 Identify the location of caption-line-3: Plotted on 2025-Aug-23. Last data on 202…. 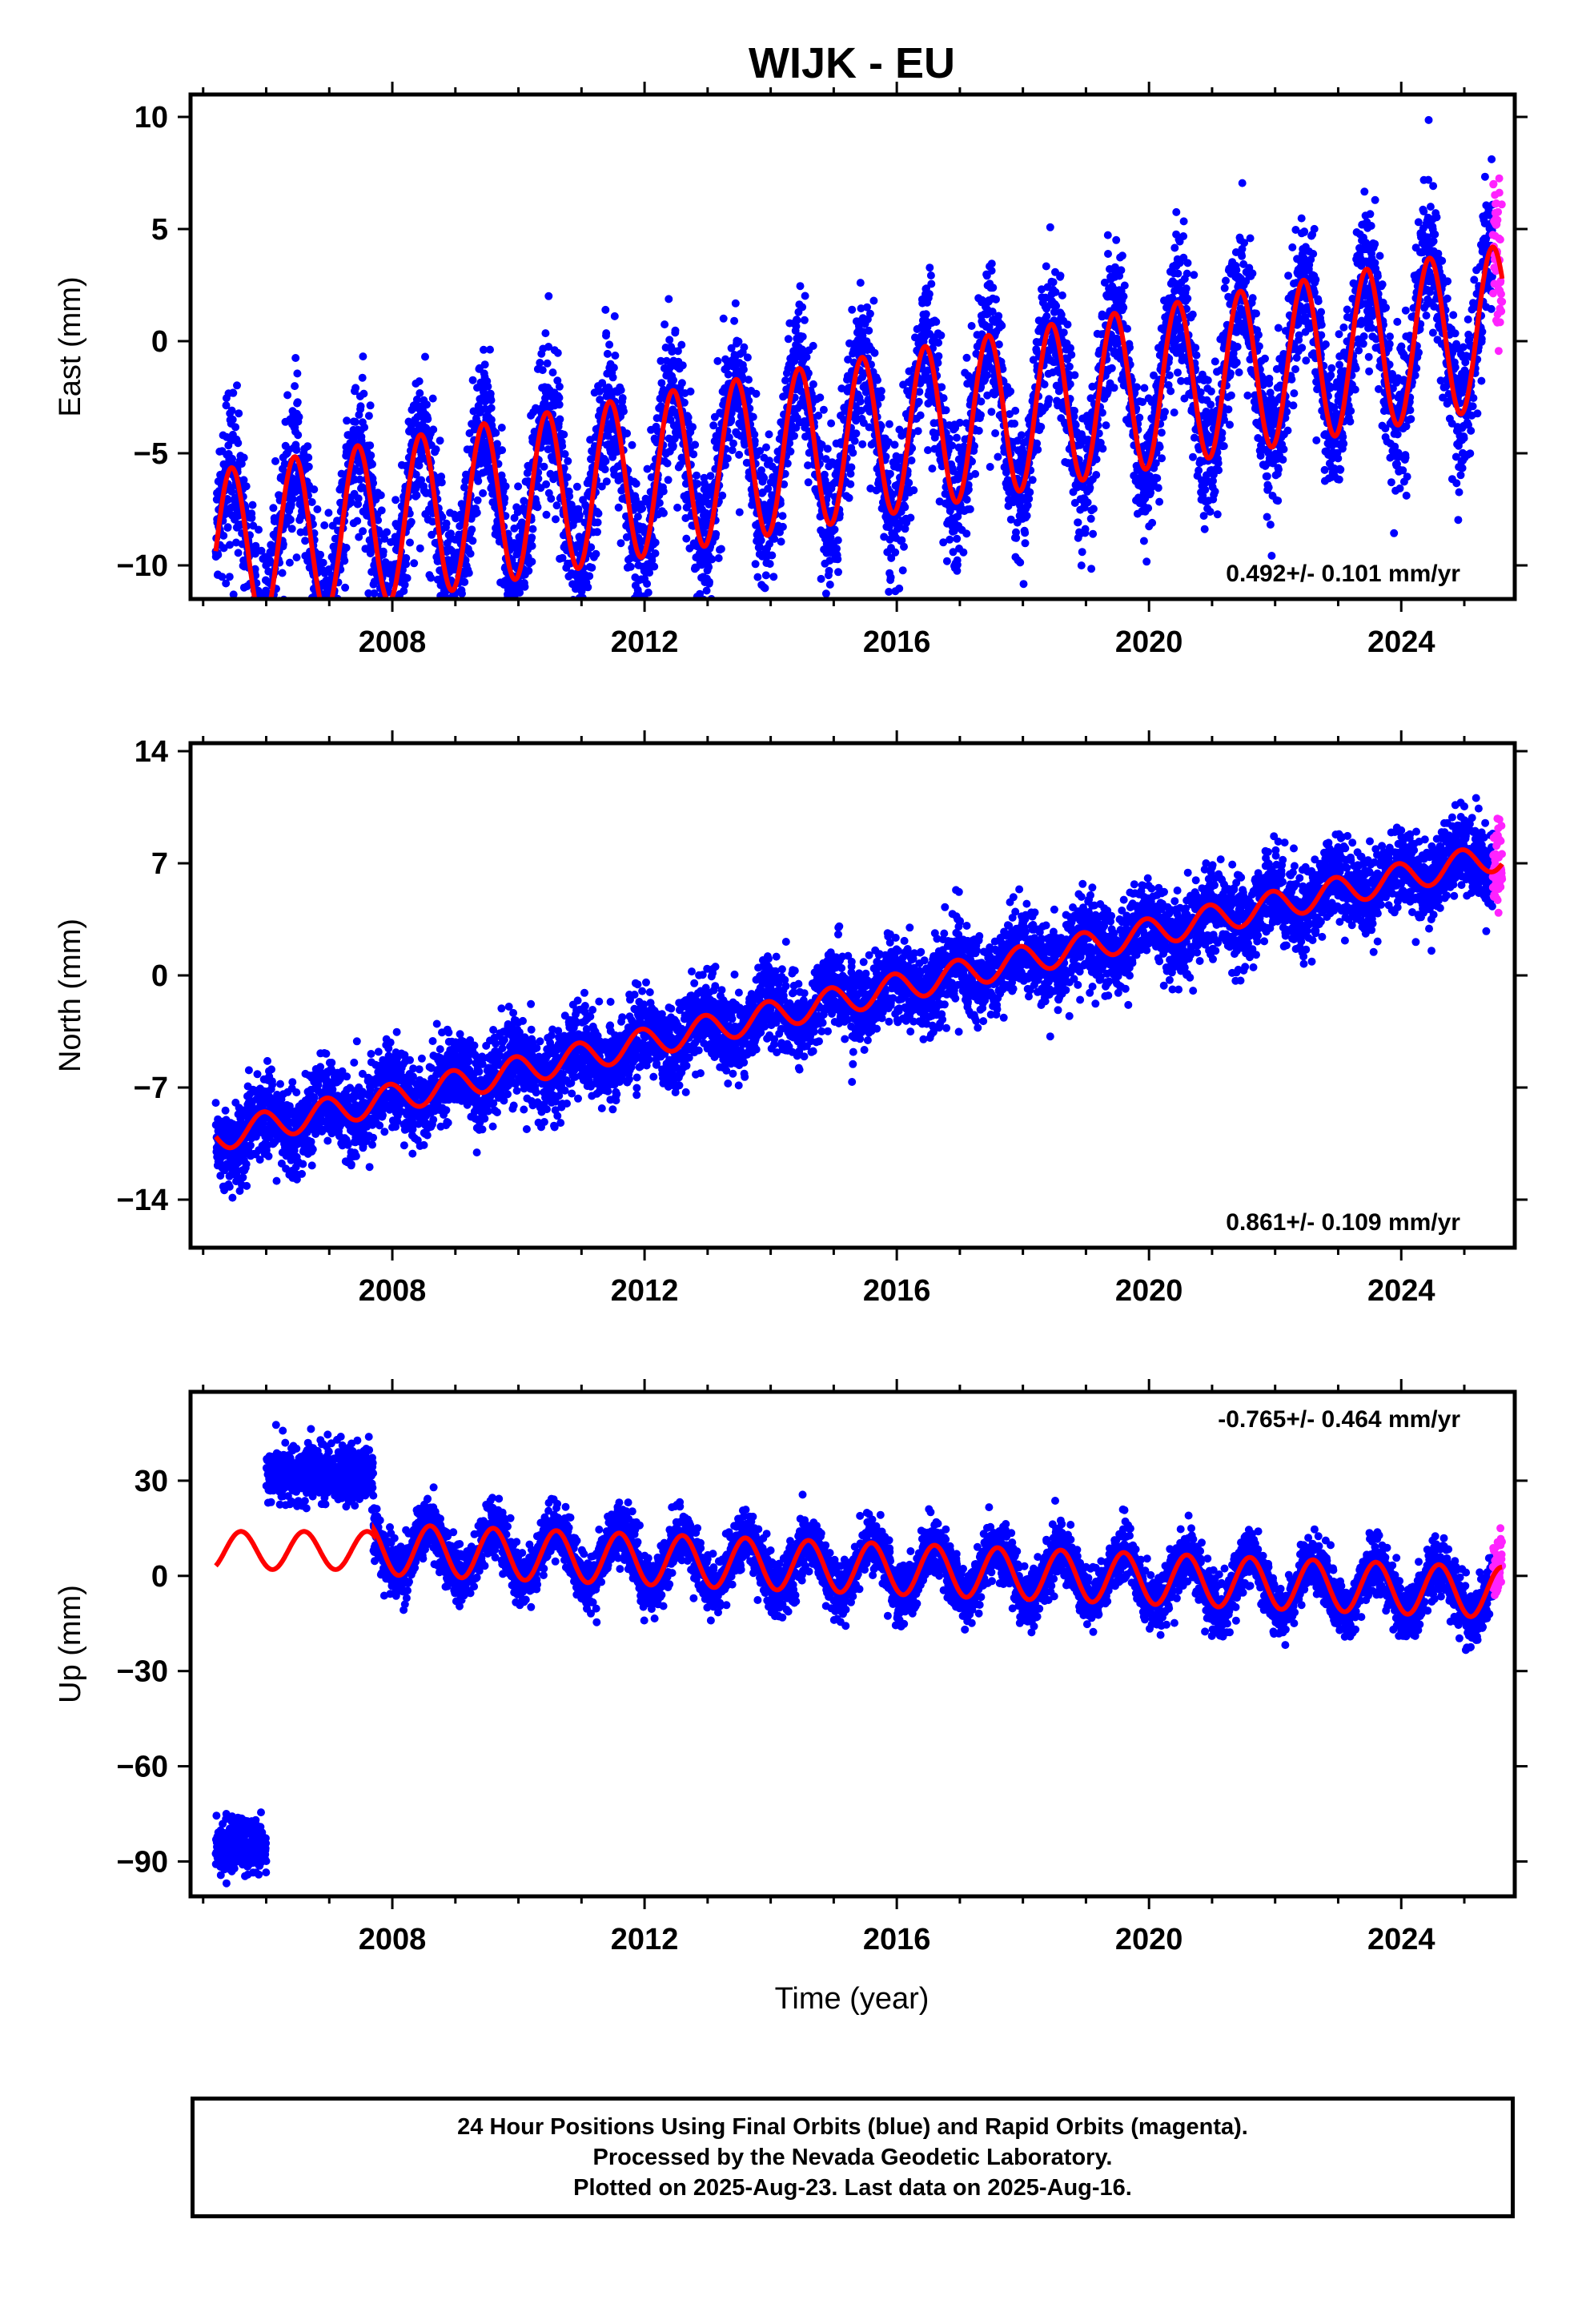
(852, 2188).